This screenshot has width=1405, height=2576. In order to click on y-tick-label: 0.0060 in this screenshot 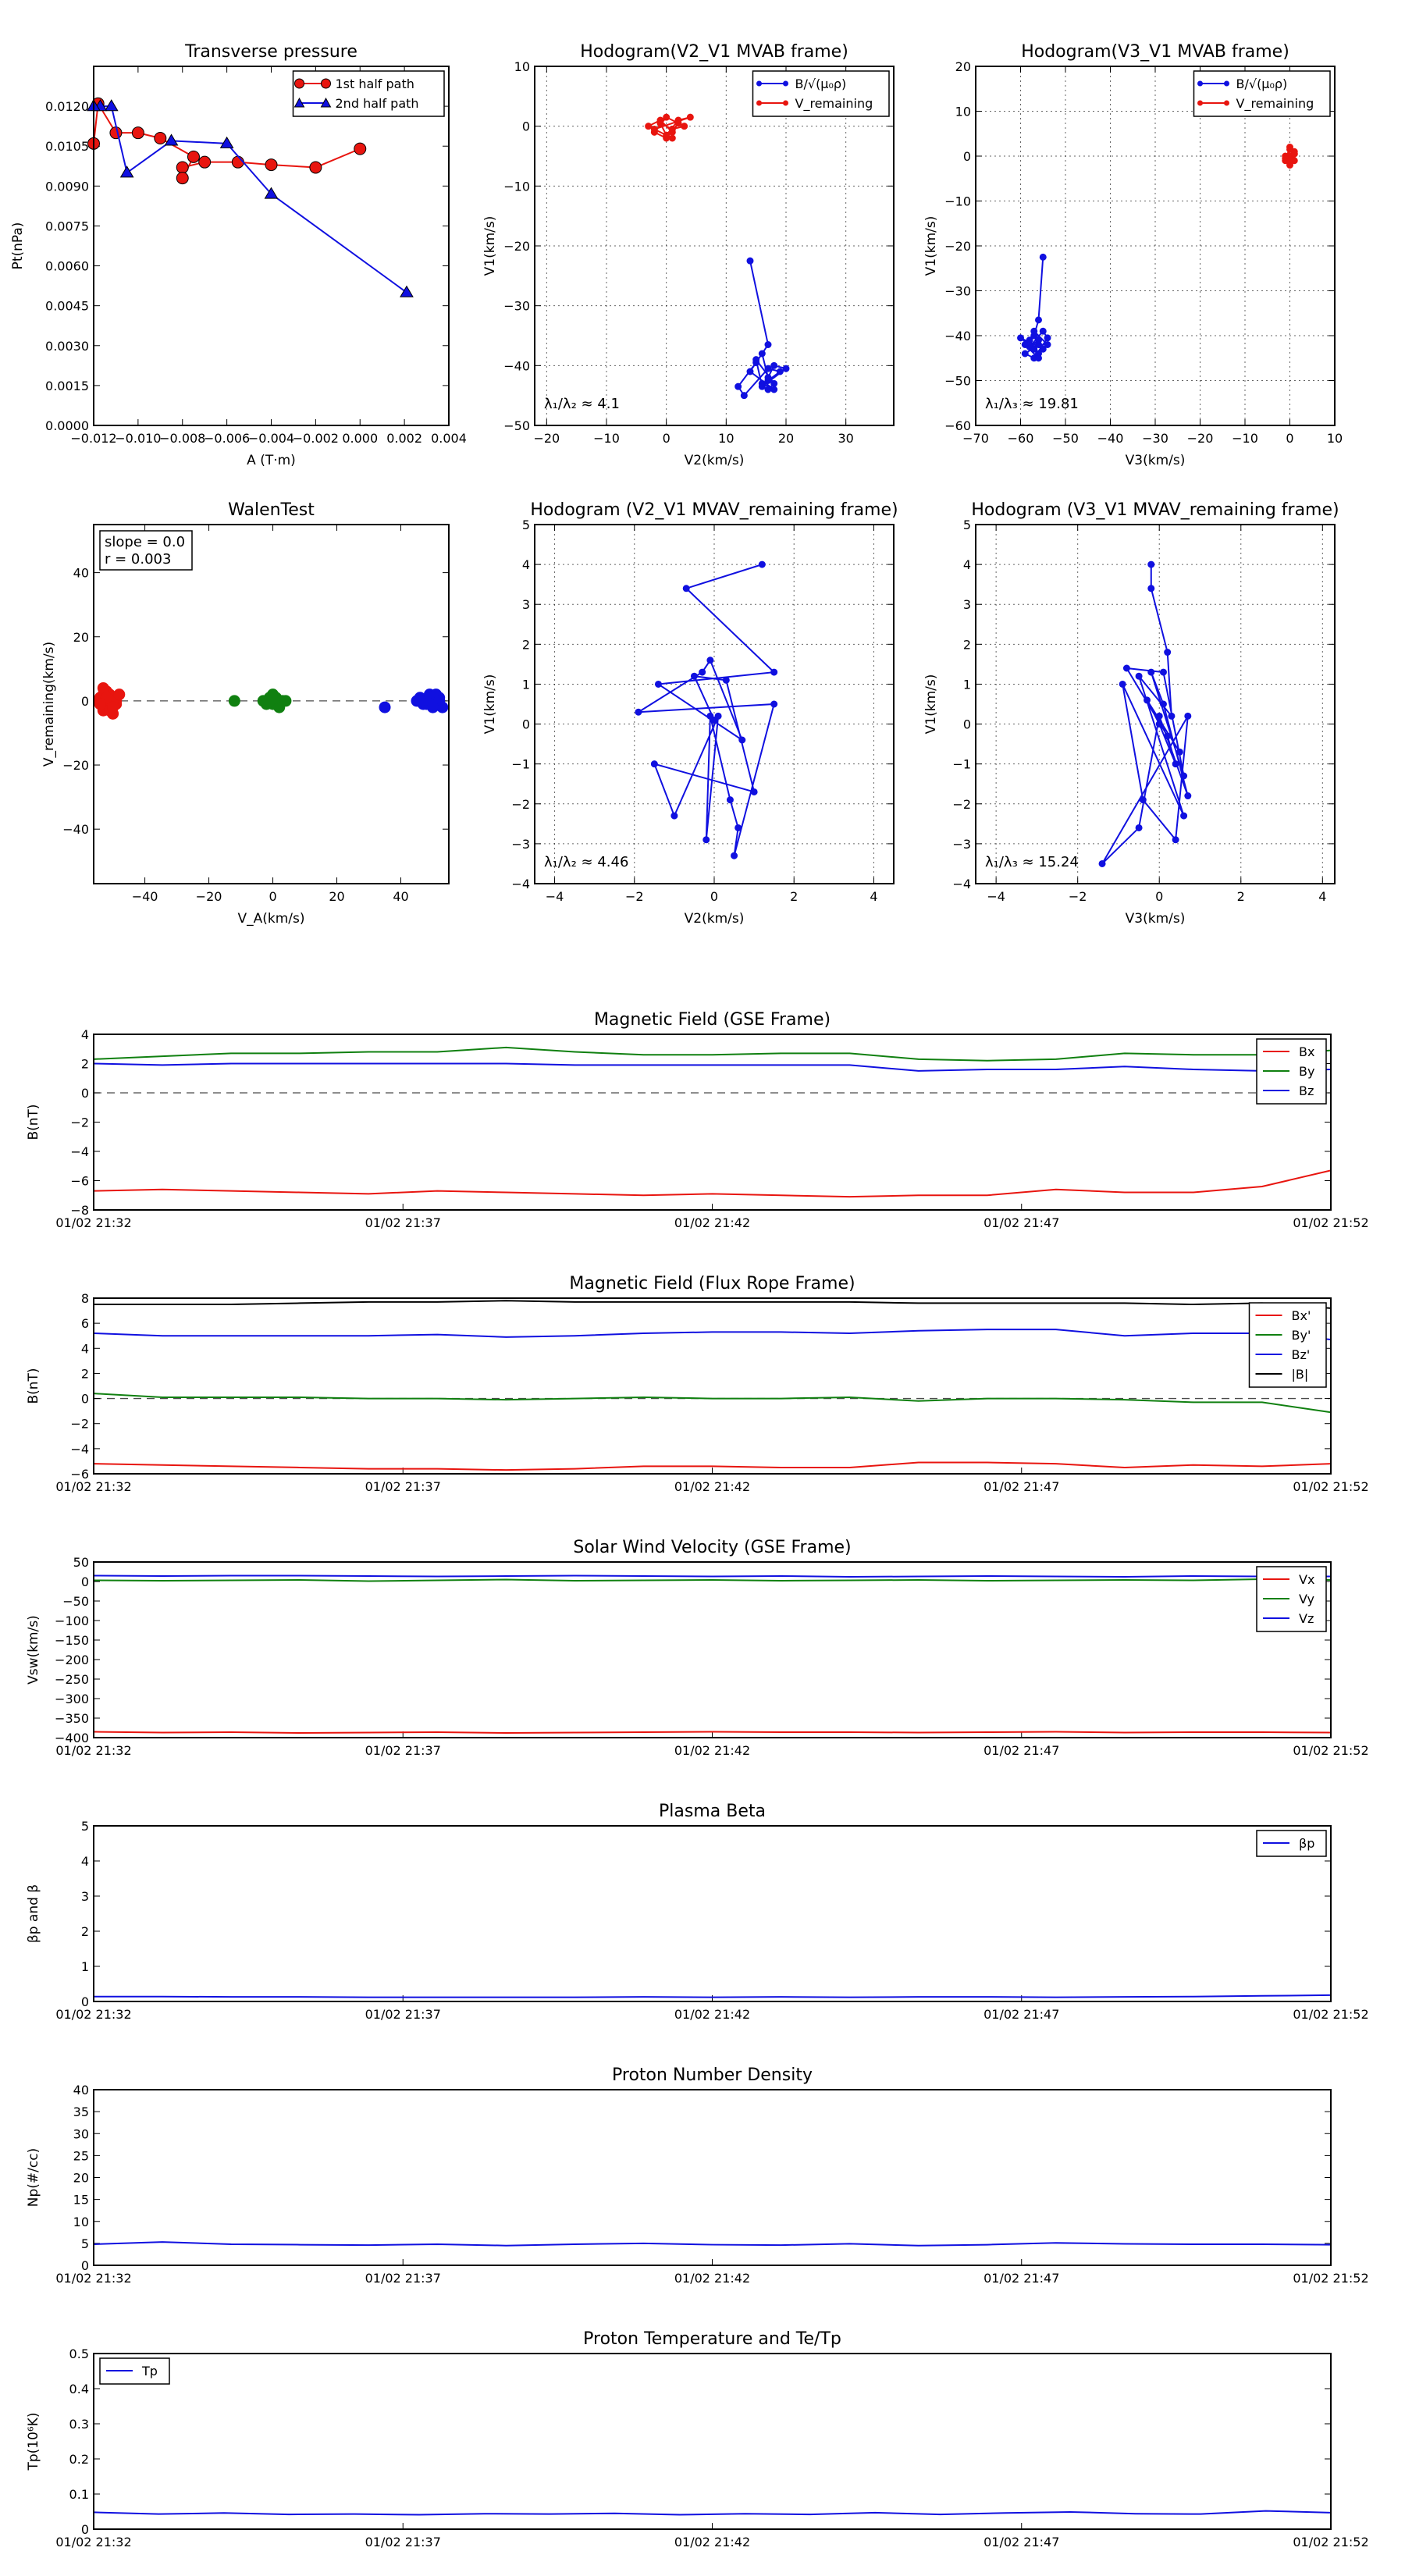, I will do `click(67, 266)`.